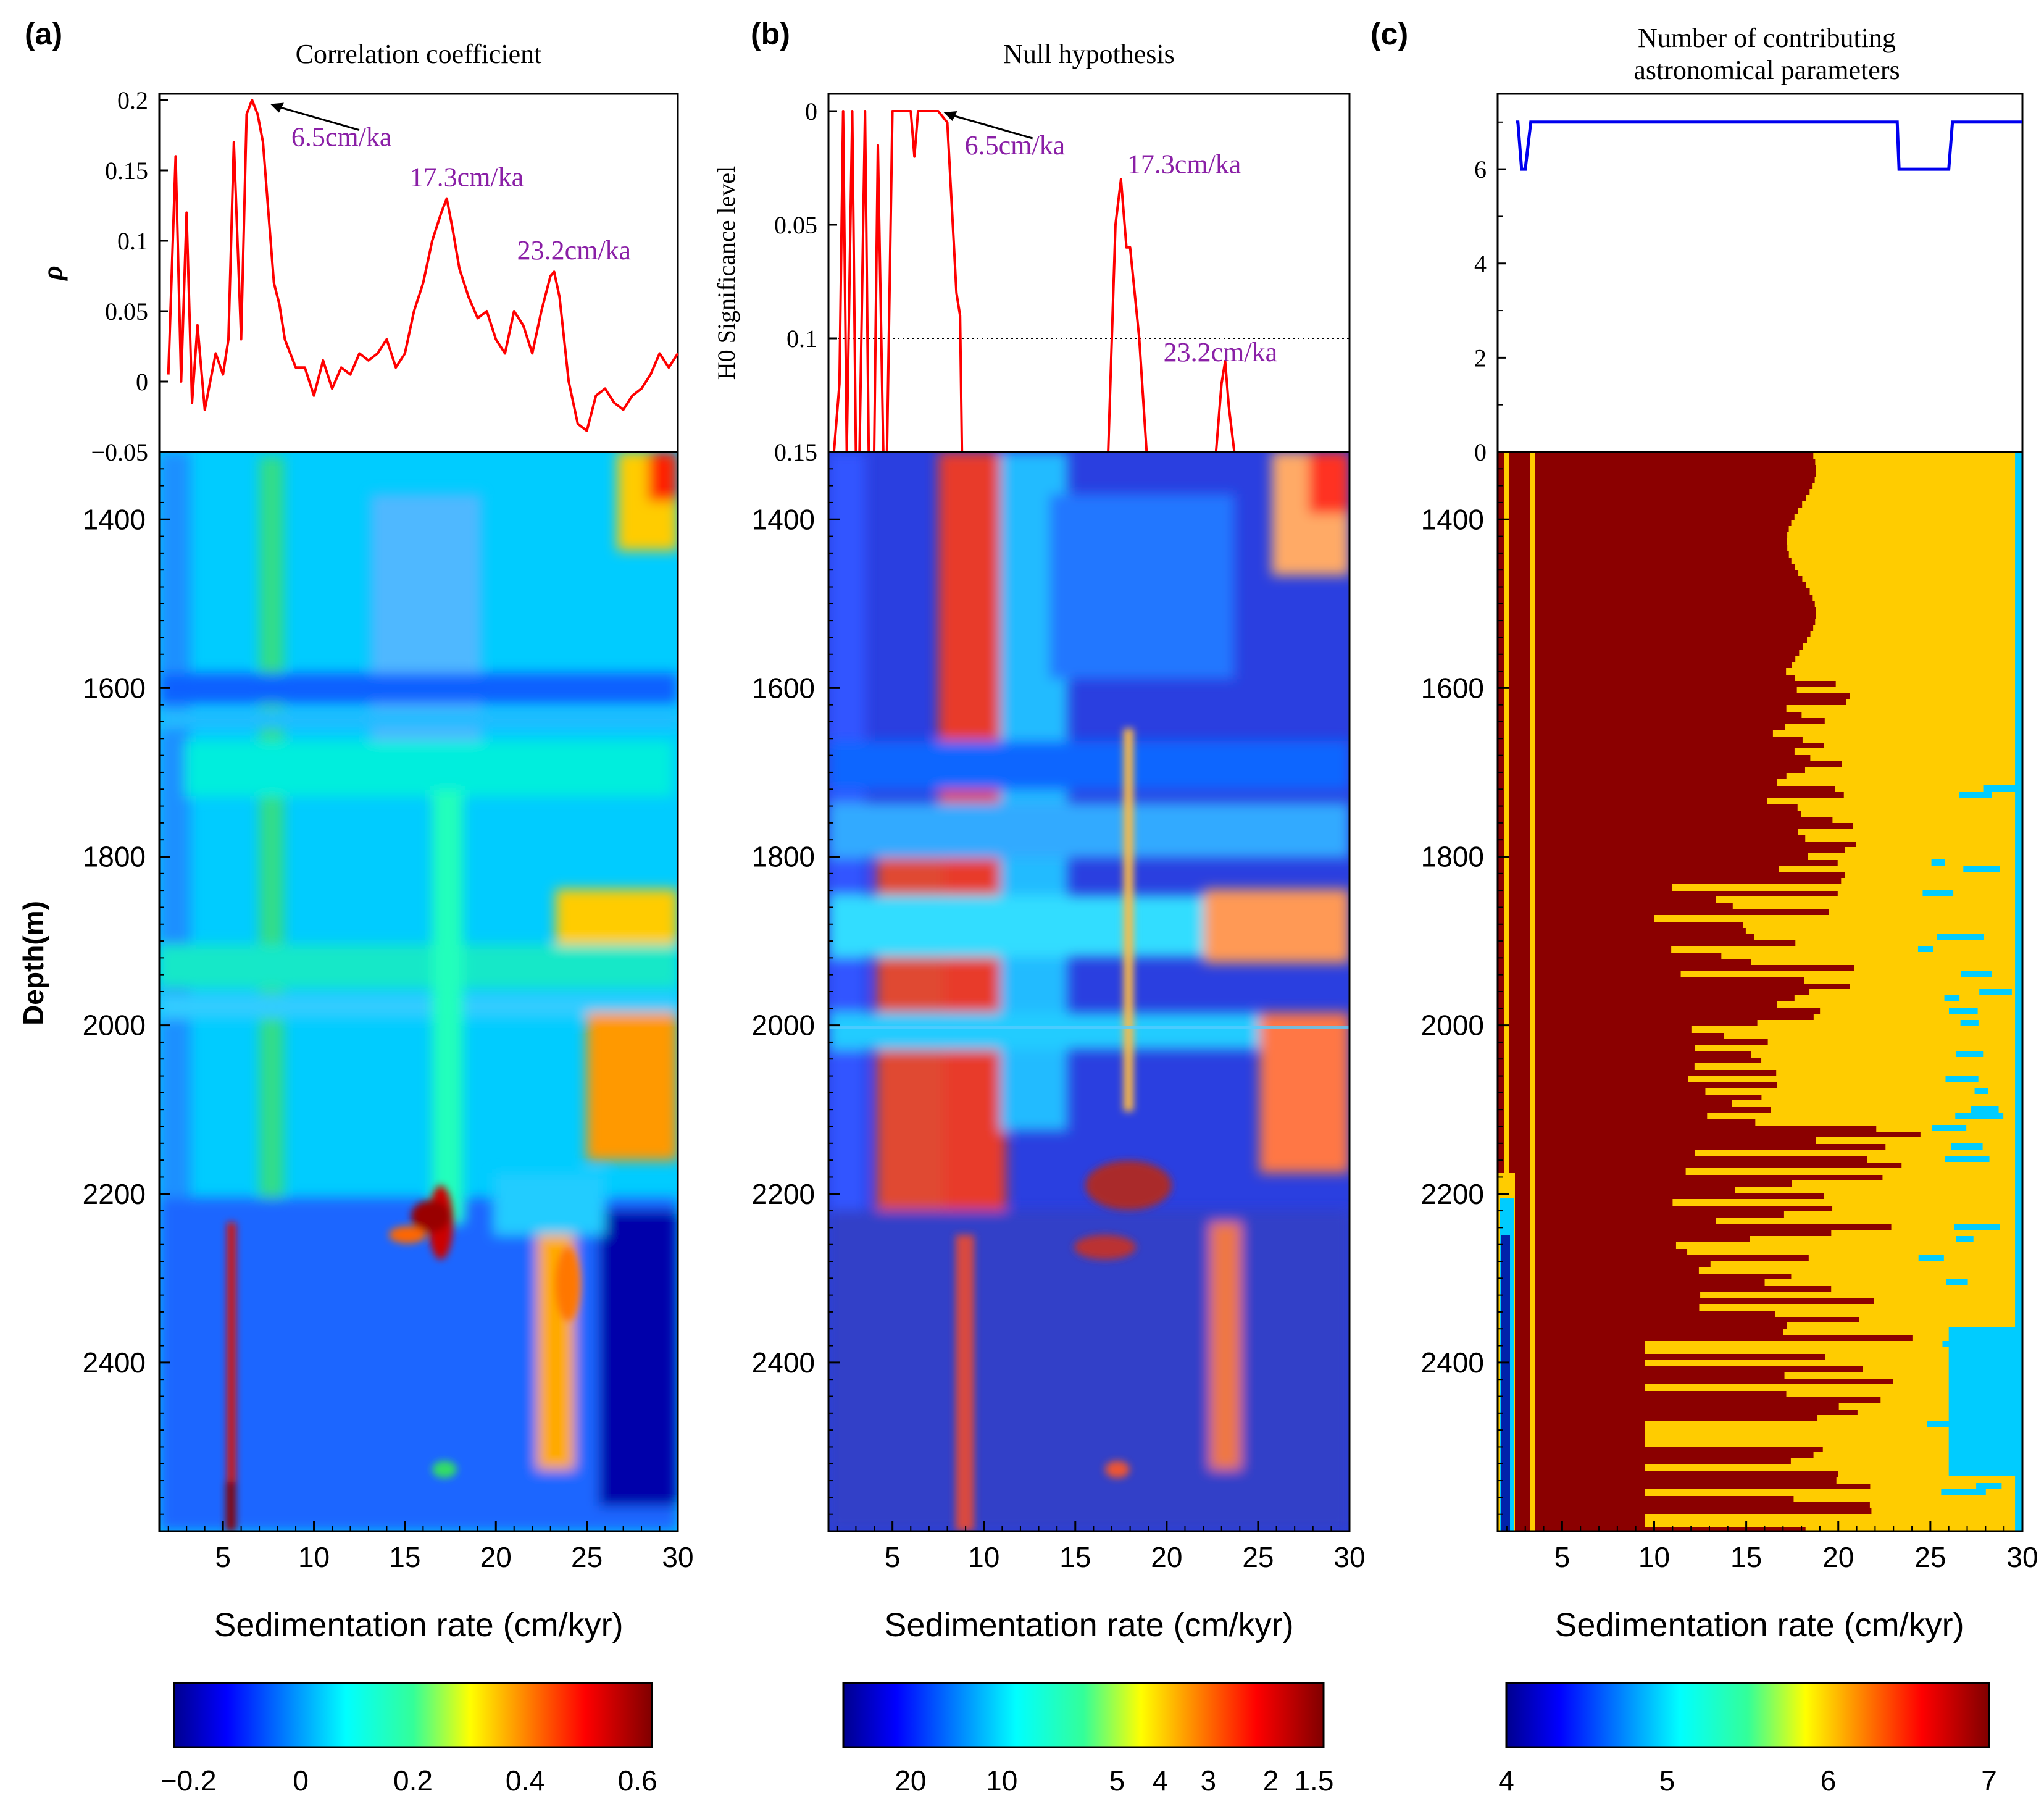 The width and height of the screenshot is (2044, 1809). I want to click on panel-a-line-y-ticks: 0.2 0.15 0.1 0.05 0 −0.05, so click(129, 276).